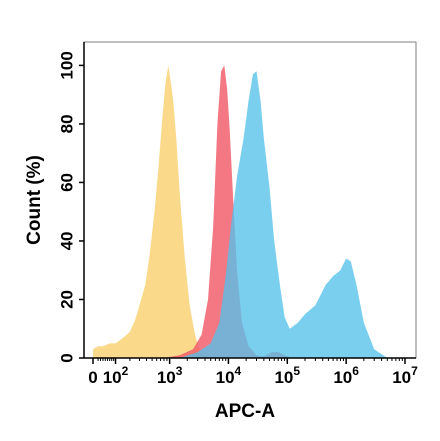  I want to click on y-tick-label: 80, so click(66, 123).